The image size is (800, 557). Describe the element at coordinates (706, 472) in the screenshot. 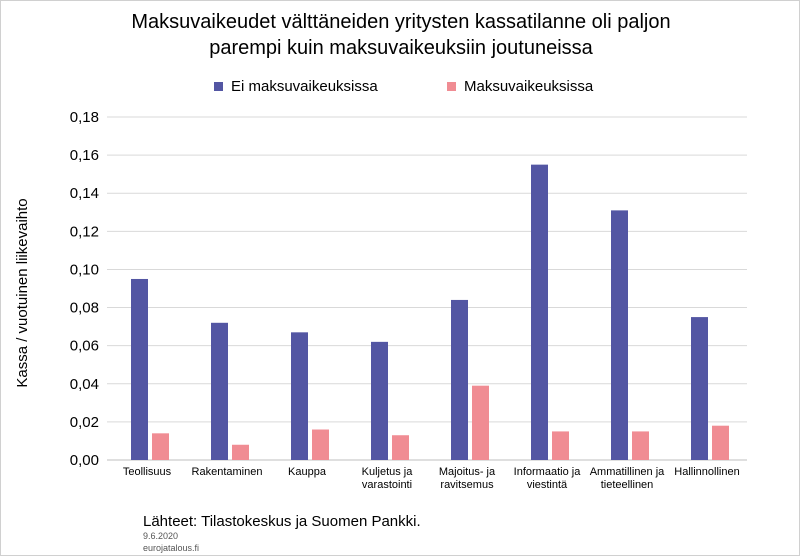

I see `x-tick-label: Hallinnollinen` at that location.